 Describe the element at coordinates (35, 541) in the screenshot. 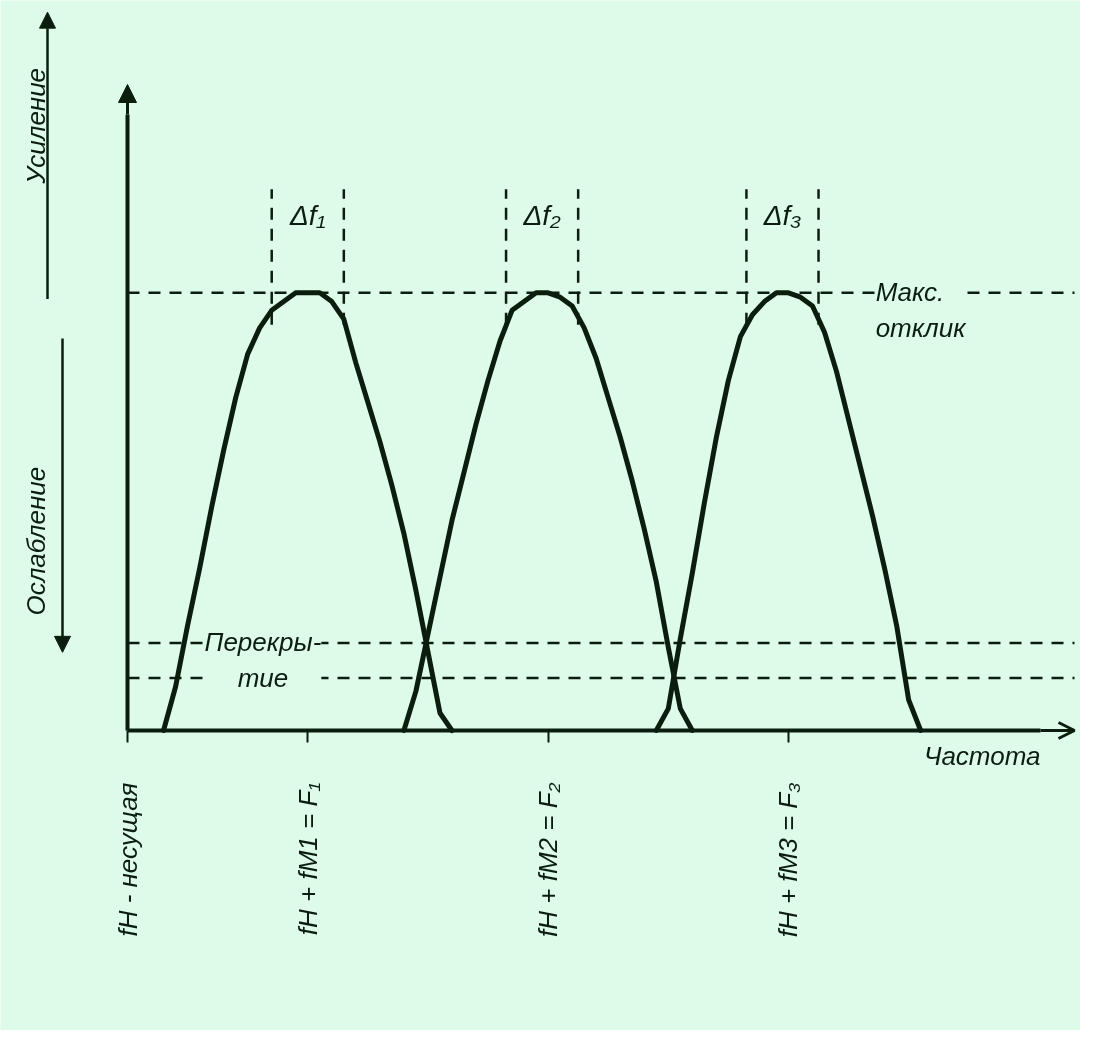

I see `text: Ослабление` at that location.